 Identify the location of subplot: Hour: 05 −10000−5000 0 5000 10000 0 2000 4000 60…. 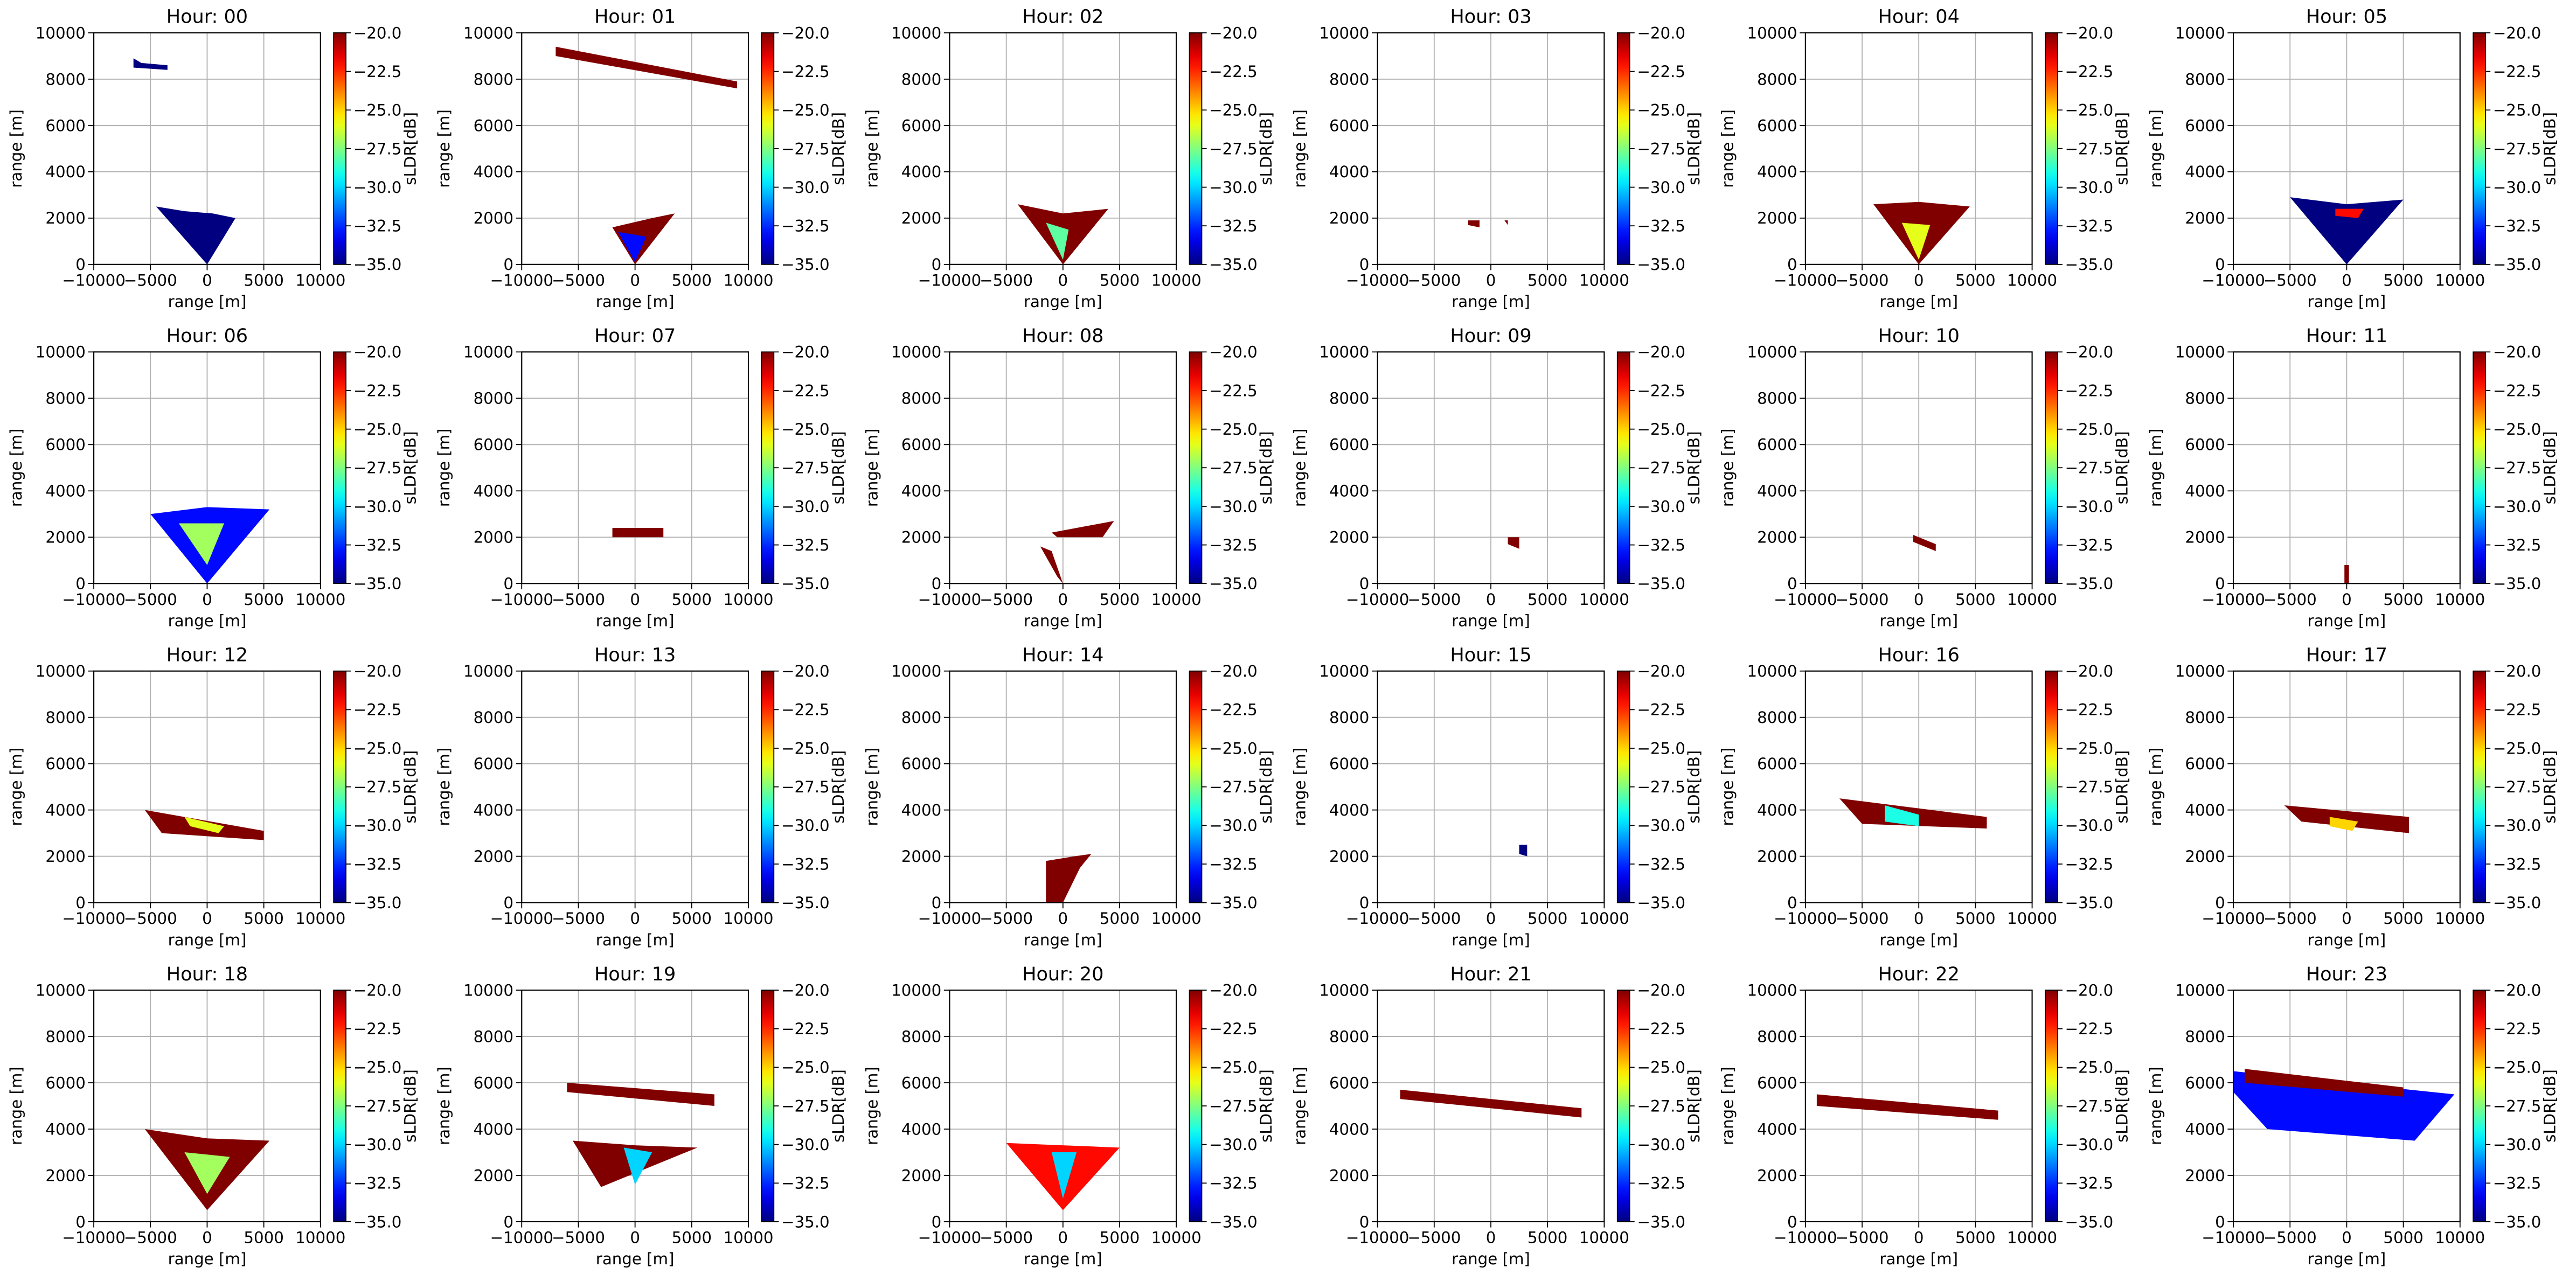
(2353, 158).